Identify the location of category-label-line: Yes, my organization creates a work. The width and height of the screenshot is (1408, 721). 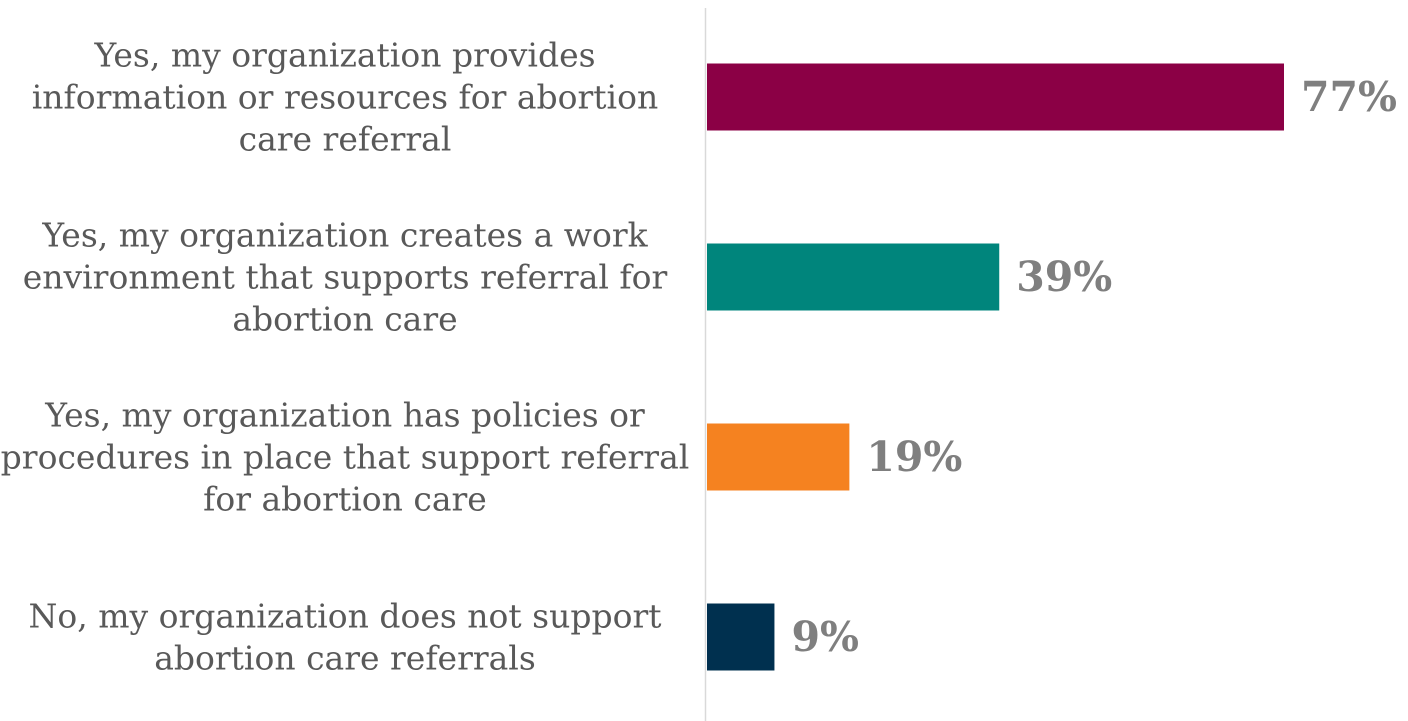
(344, 235).